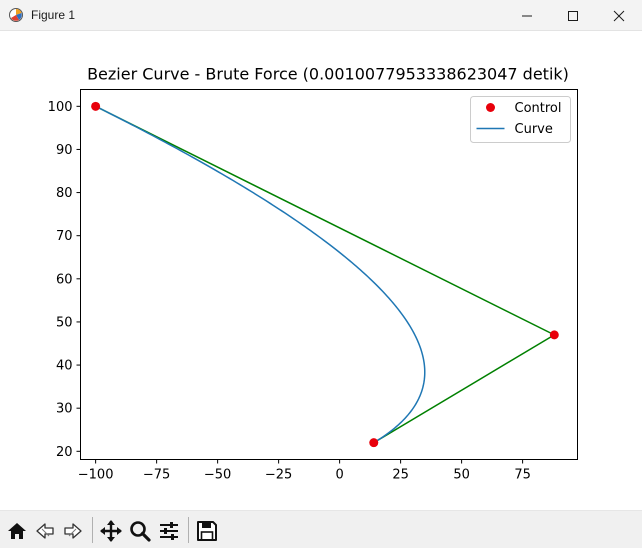 This screenshot has width=642, height=548. Describe the element at coordinates (64, 322) in the screenshot. I see `y-tick-label: 50` at that location.